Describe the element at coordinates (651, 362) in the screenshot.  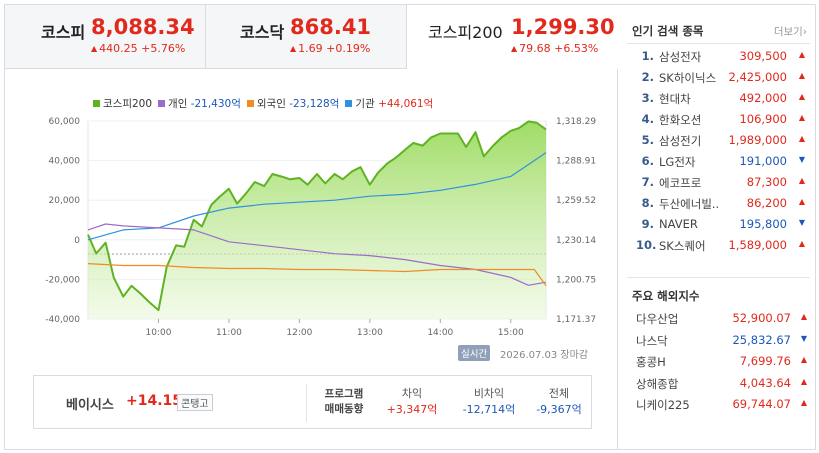
I see `world-index-name: 홍콩H` at that location.